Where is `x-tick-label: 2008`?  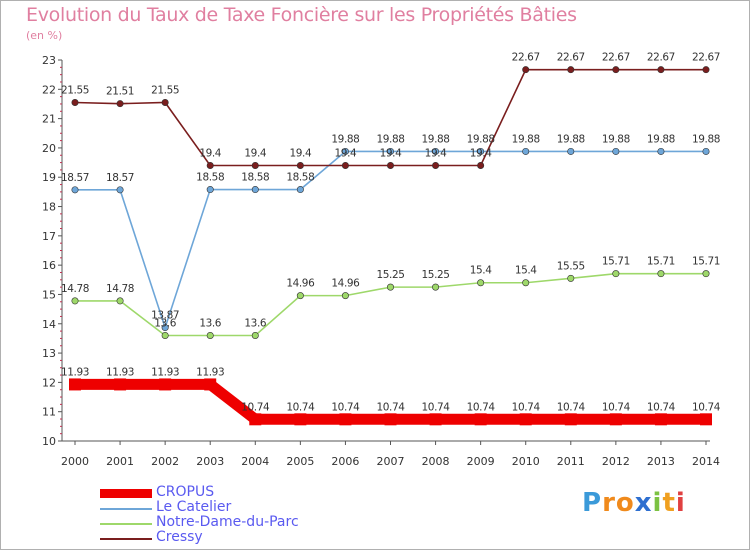
x-tick-label: 2008 is located at coordinates (436, 461).